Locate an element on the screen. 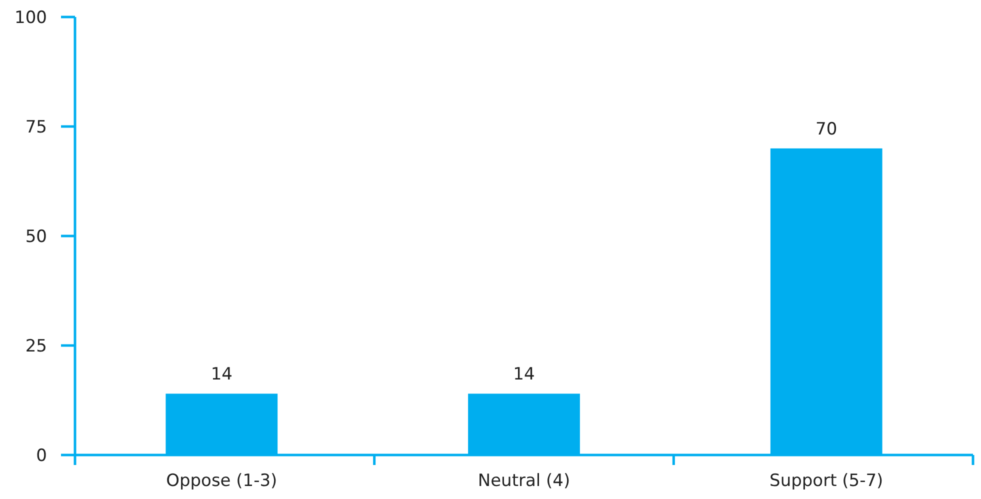  data-label: 70 is located at coordinates (827, 129).